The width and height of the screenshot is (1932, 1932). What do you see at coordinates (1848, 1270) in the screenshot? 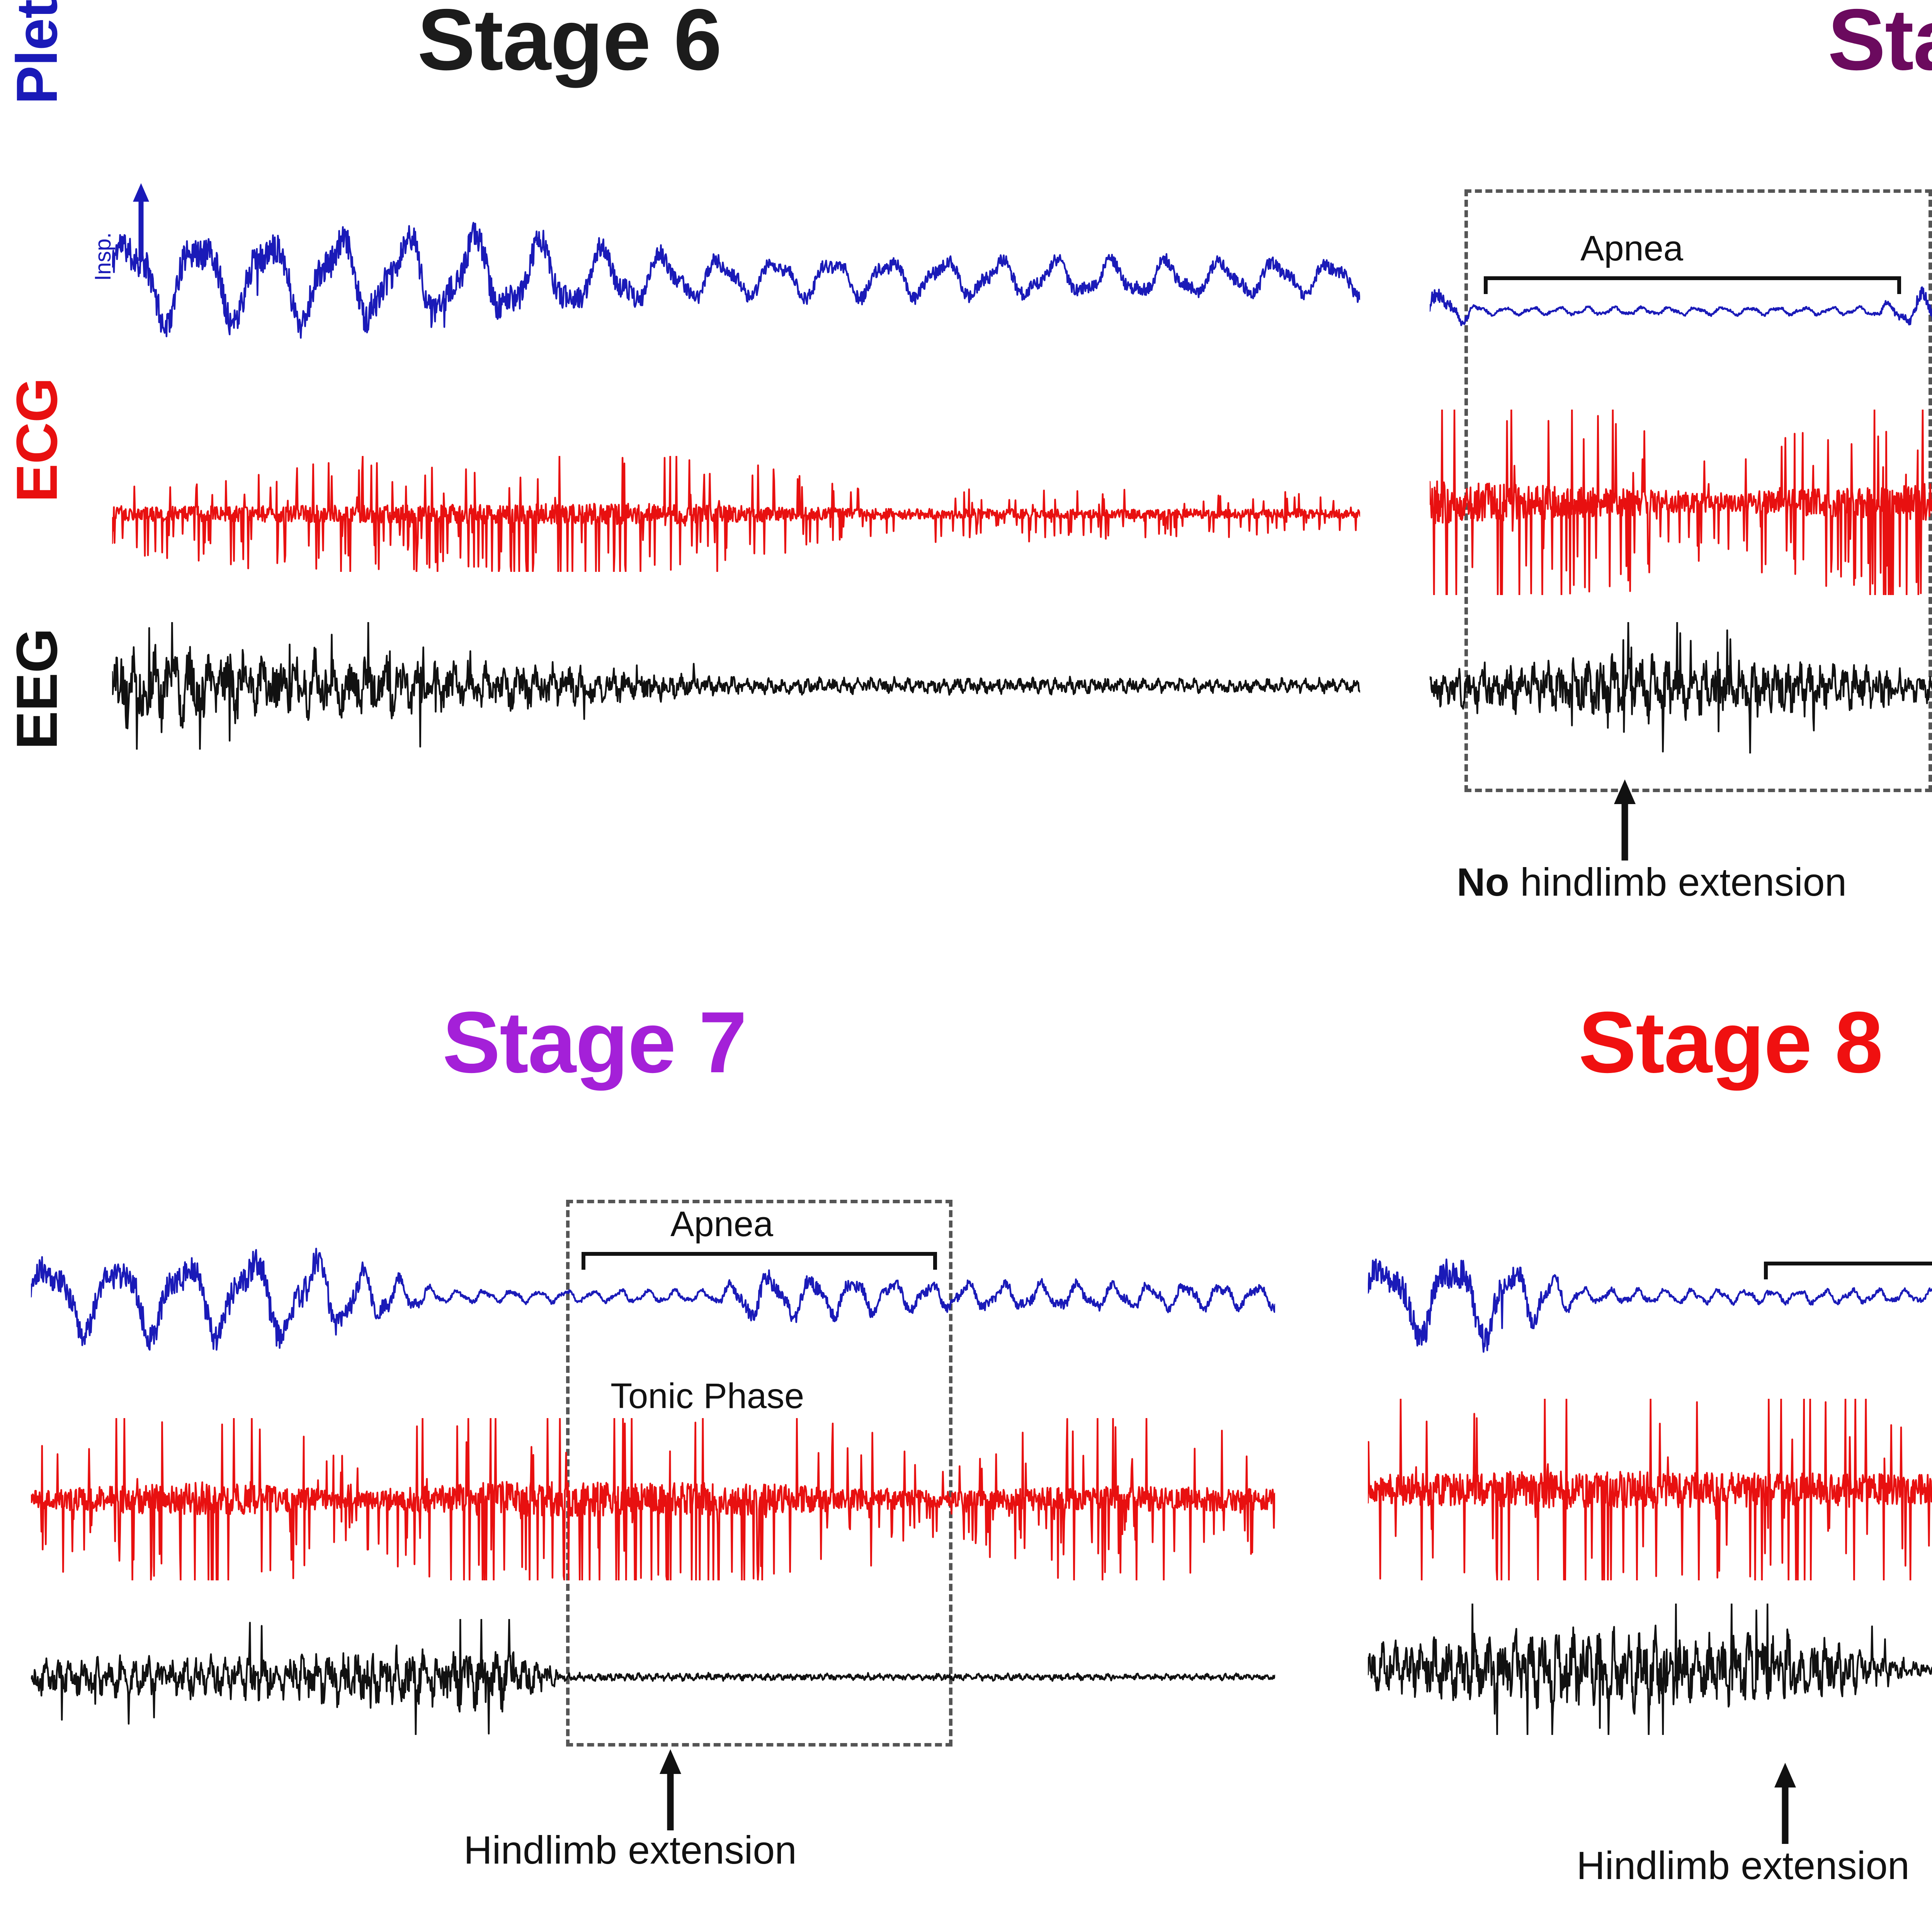
I see `fatal-apnea-bracket-stage8` at bounding box center [1848, 1270].